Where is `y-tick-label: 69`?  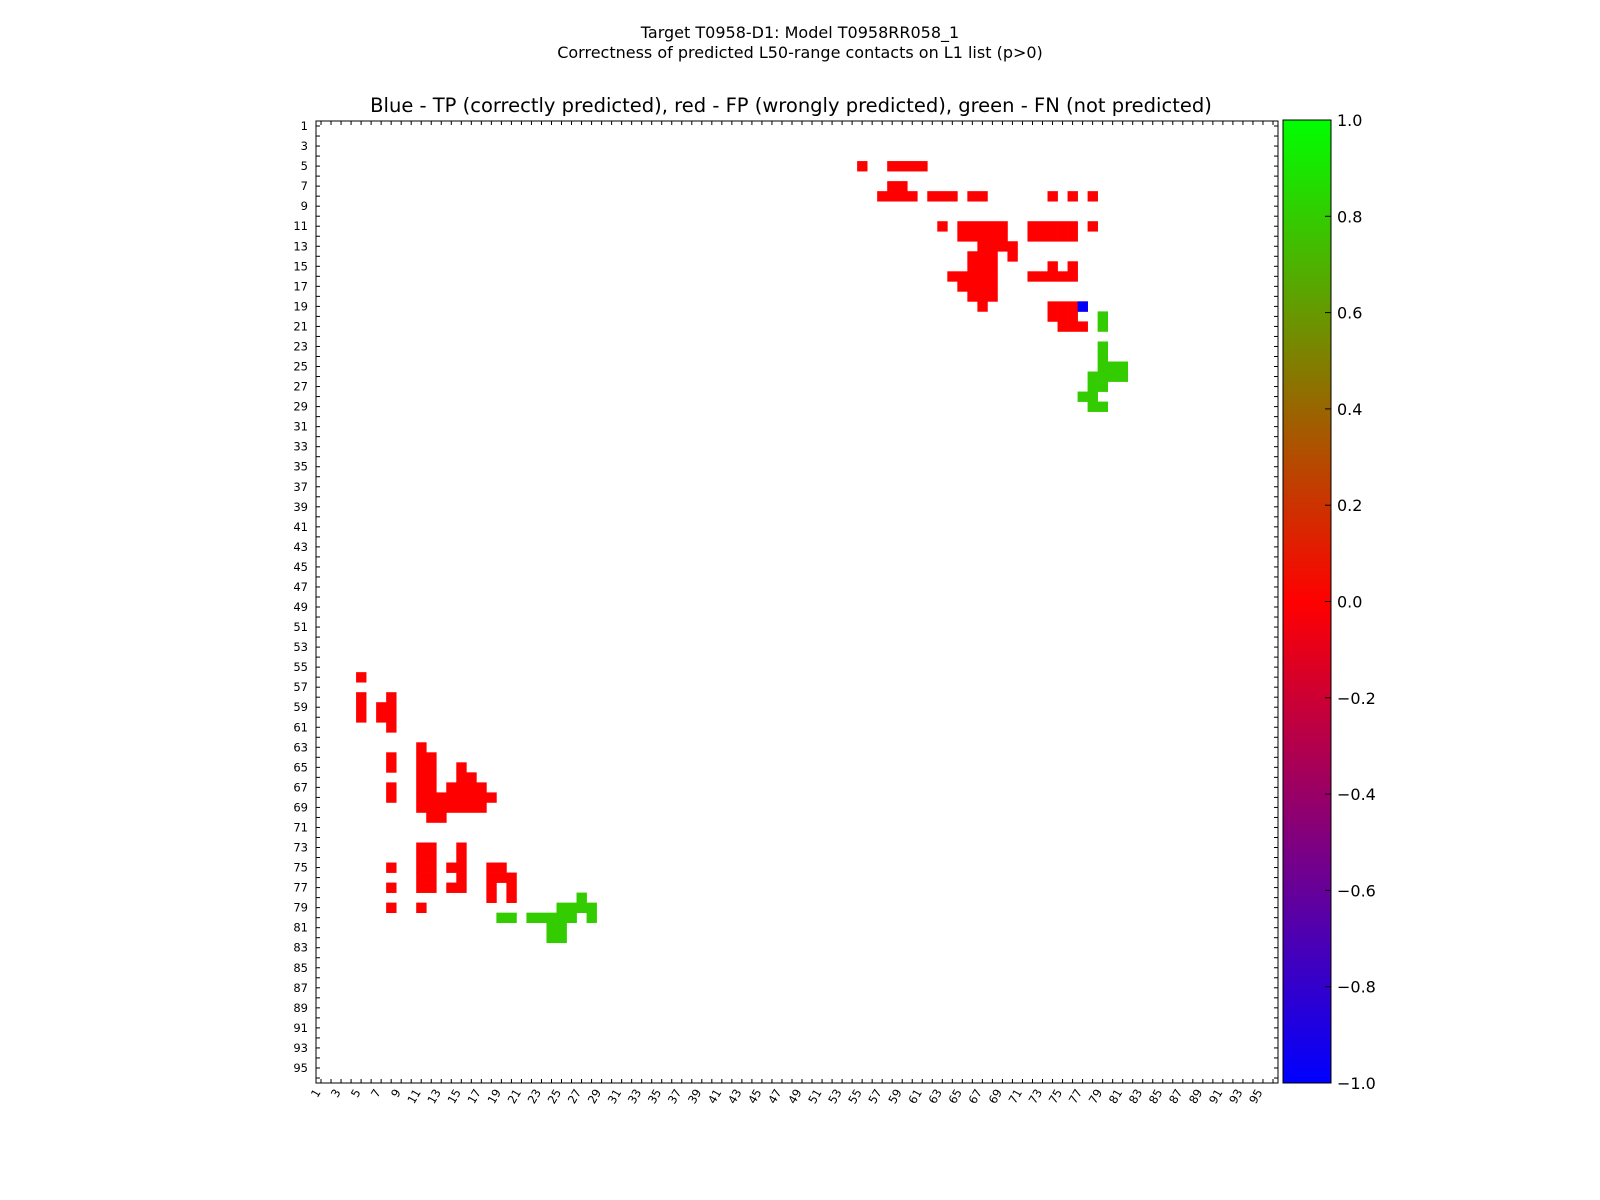 y-tick-label: 69 is located at coordinates (300, 807).